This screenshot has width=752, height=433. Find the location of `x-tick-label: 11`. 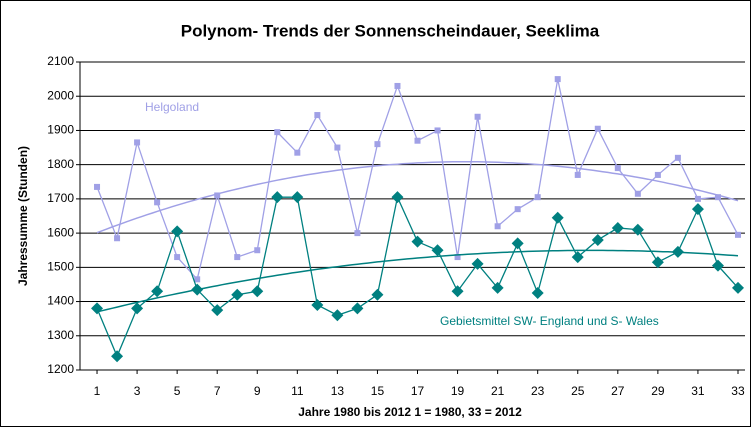

x-tick-label: 11 is located at coordinates (297, 391).